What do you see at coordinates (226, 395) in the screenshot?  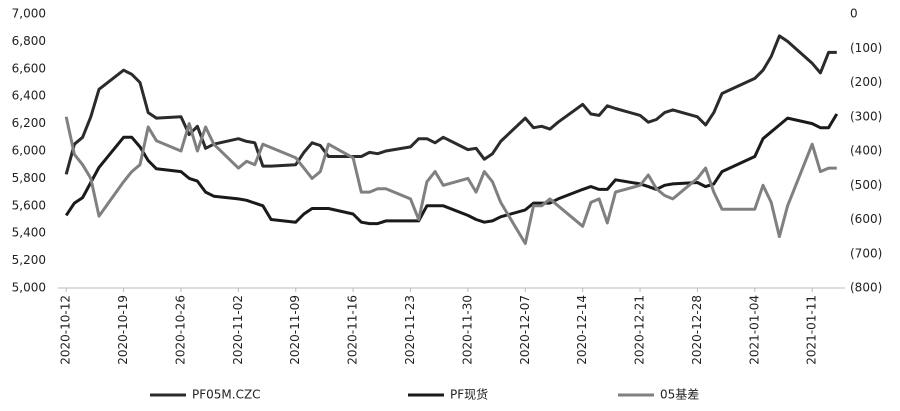 I see `legend-label: PF05M.CZC` at bounding box center [226, 395].